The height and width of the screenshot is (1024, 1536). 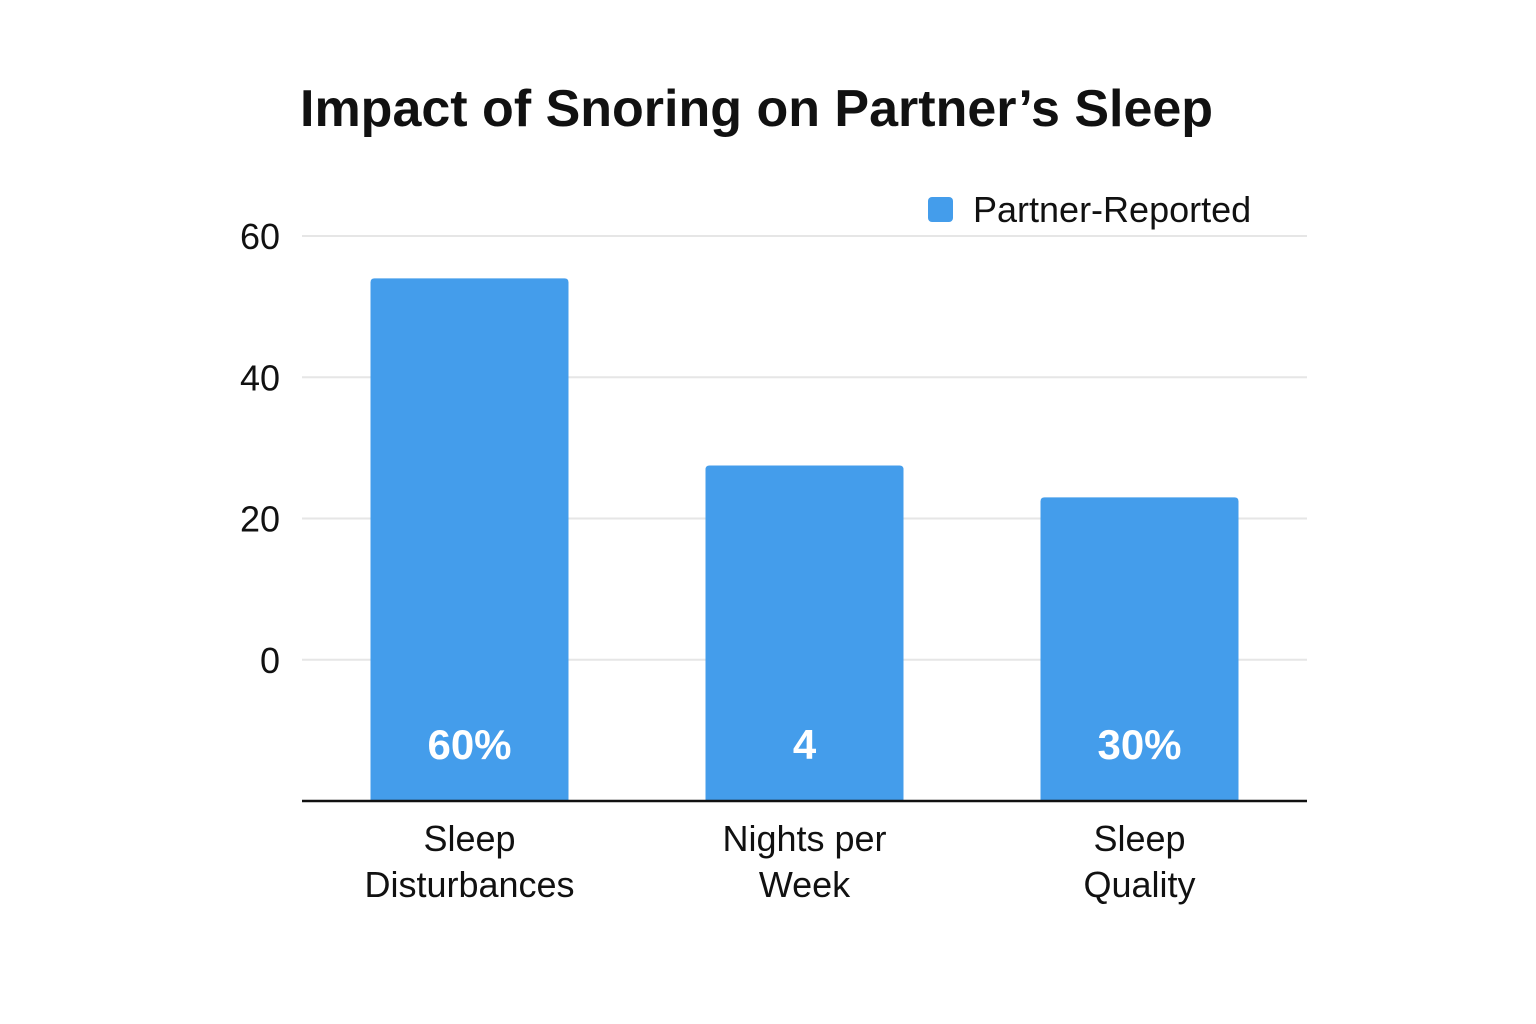 I want to click on y-tick-label: 0, so click(x=270, y=660).